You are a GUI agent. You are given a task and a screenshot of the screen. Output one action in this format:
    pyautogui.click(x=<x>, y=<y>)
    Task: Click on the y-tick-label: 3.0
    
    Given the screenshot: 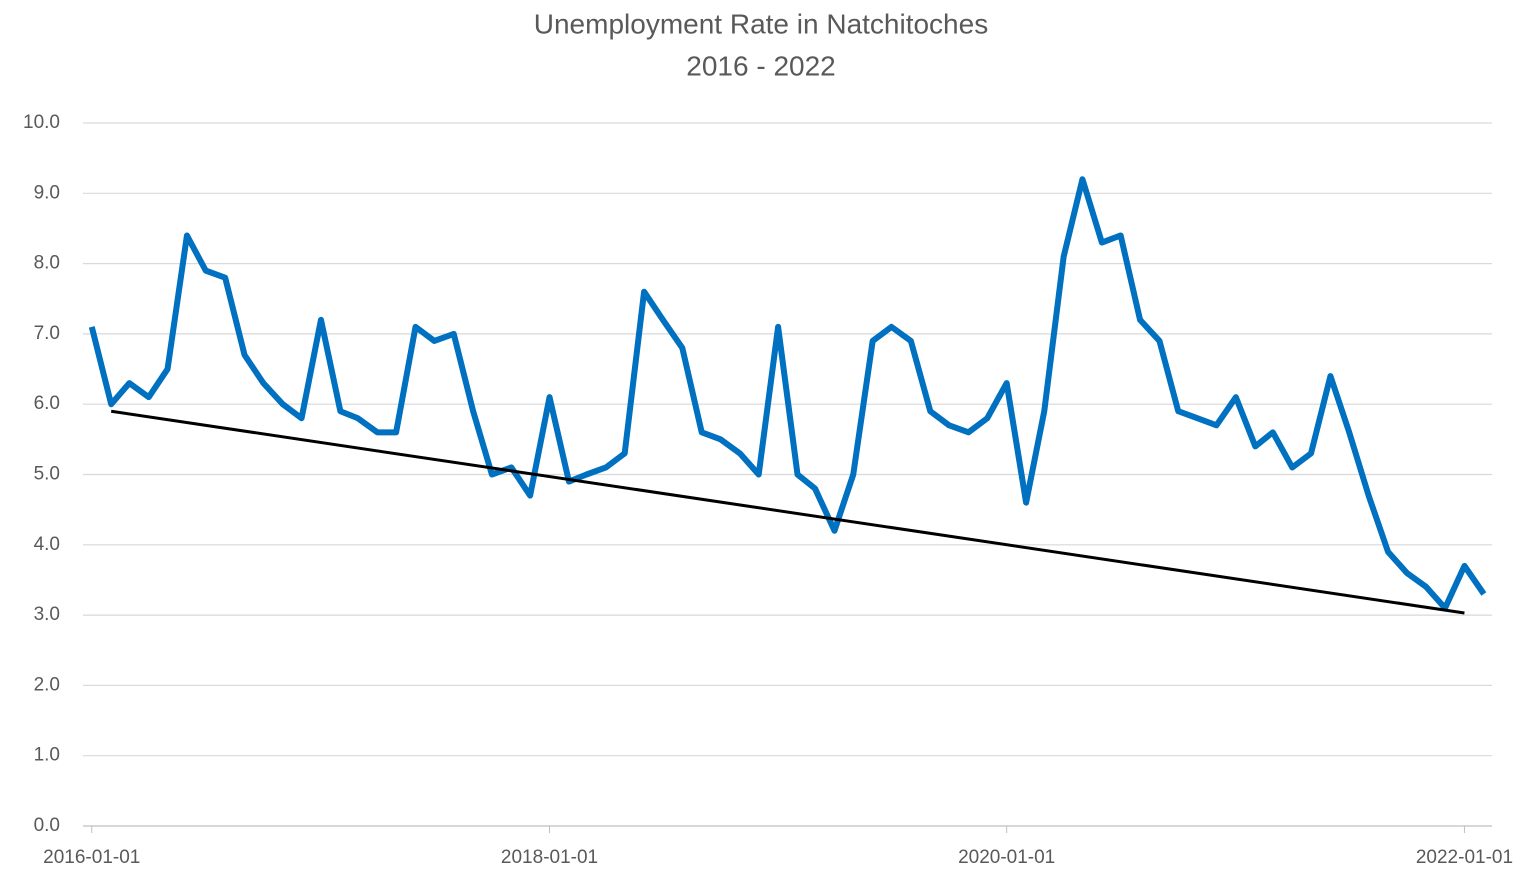 What is the action you would take?
    pyautogui.click(x=47, y=614)
    